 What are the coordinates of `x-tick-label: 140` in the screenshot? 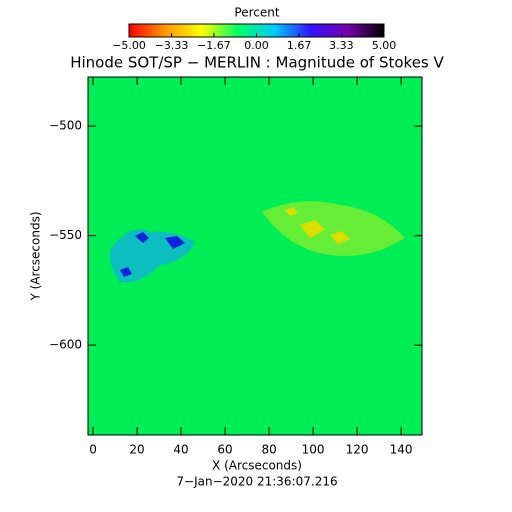 It's located at (401, 450).